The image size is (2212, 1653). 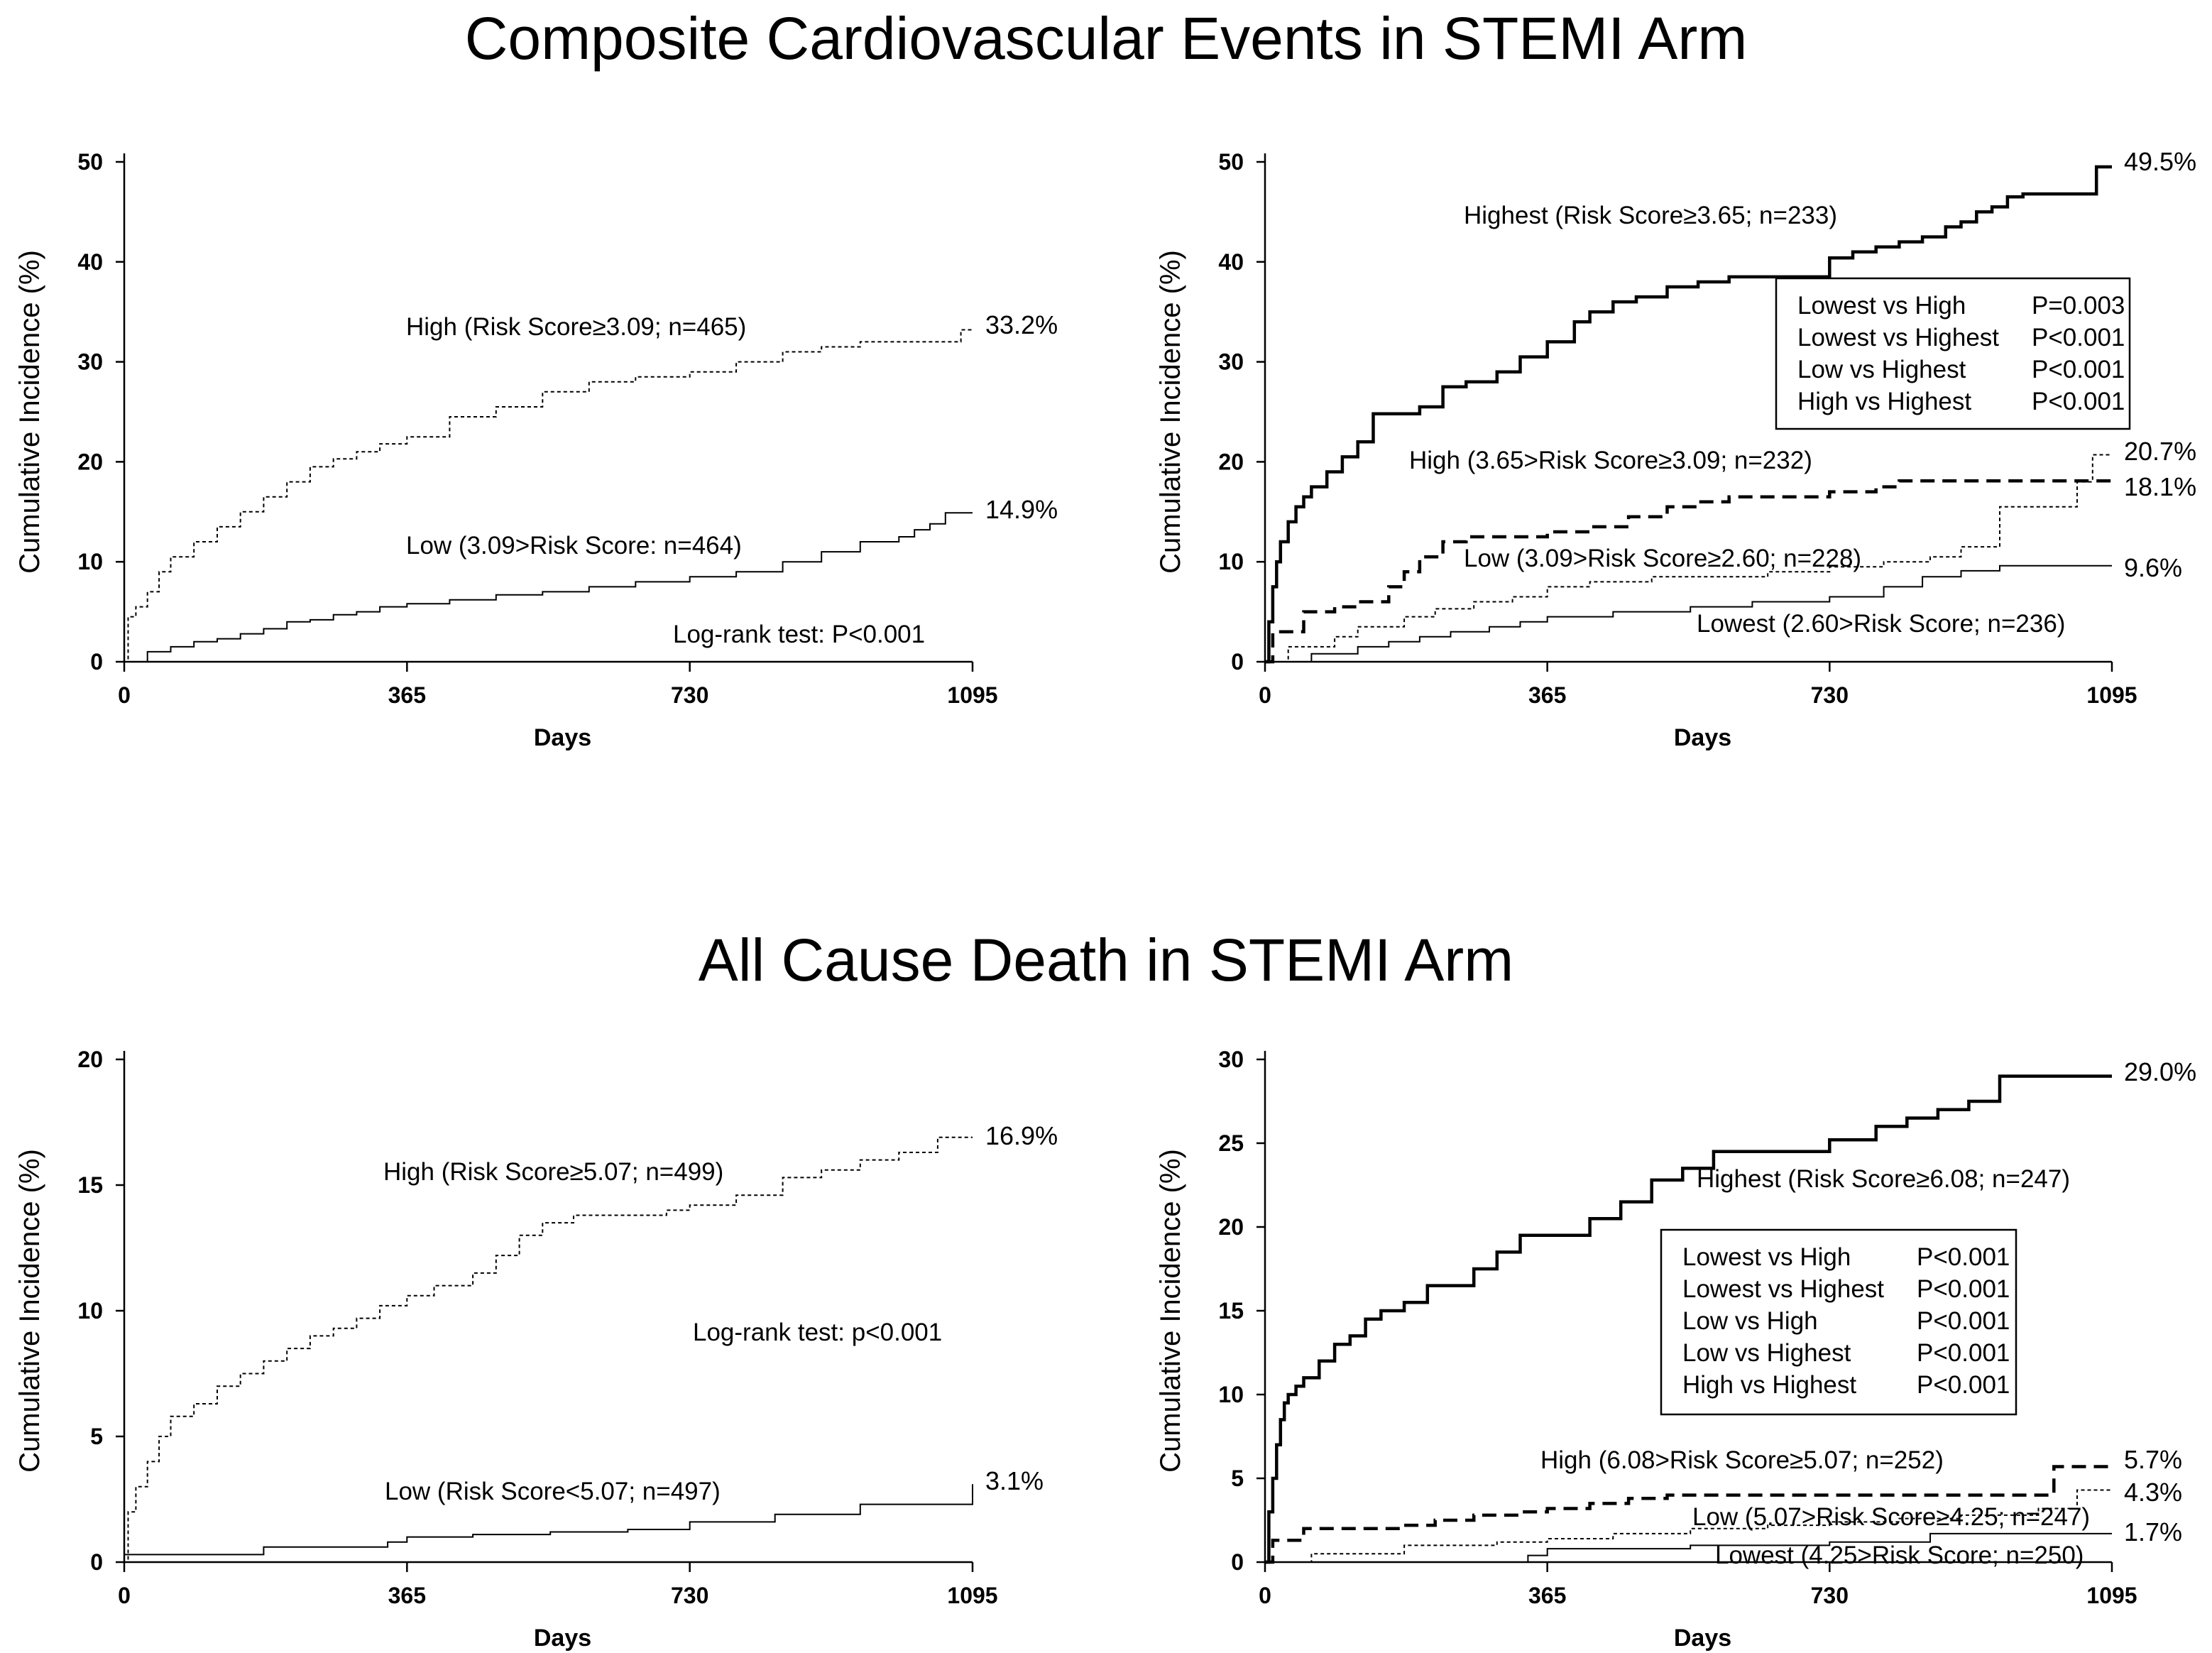 What do you see at coordinates (1883, 1179) in the screenshot?
I see `series-label-0: Highest (Risk Score≥6.08; n=247)` at bounding box center [1883, 1179].